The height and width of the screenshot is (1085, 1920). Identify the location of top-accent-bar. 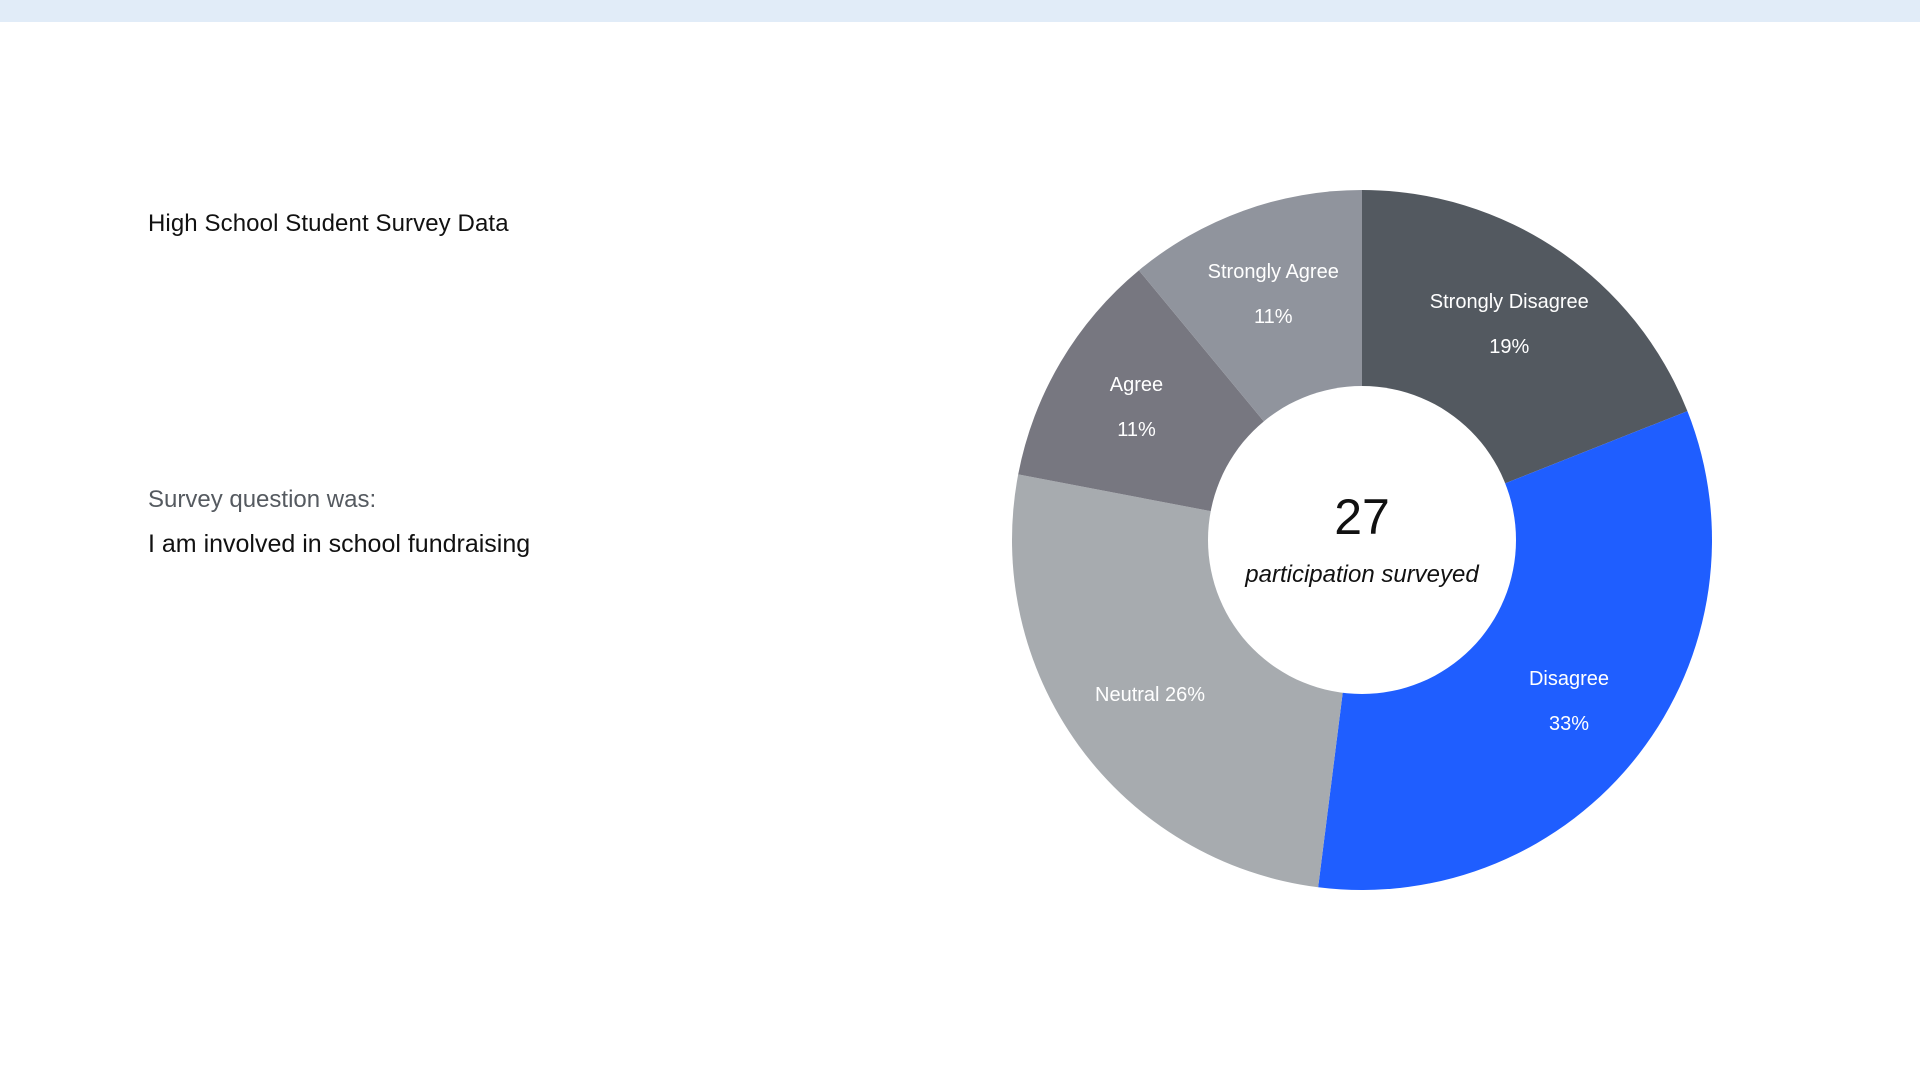
(960, 11).